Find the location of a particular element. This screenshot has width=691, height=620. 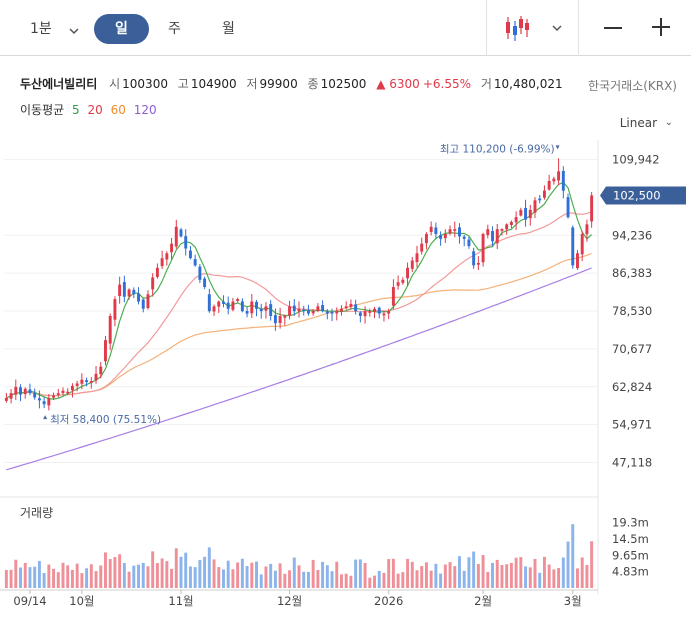

chevron-down-icon is located at coordinates (74, 32).